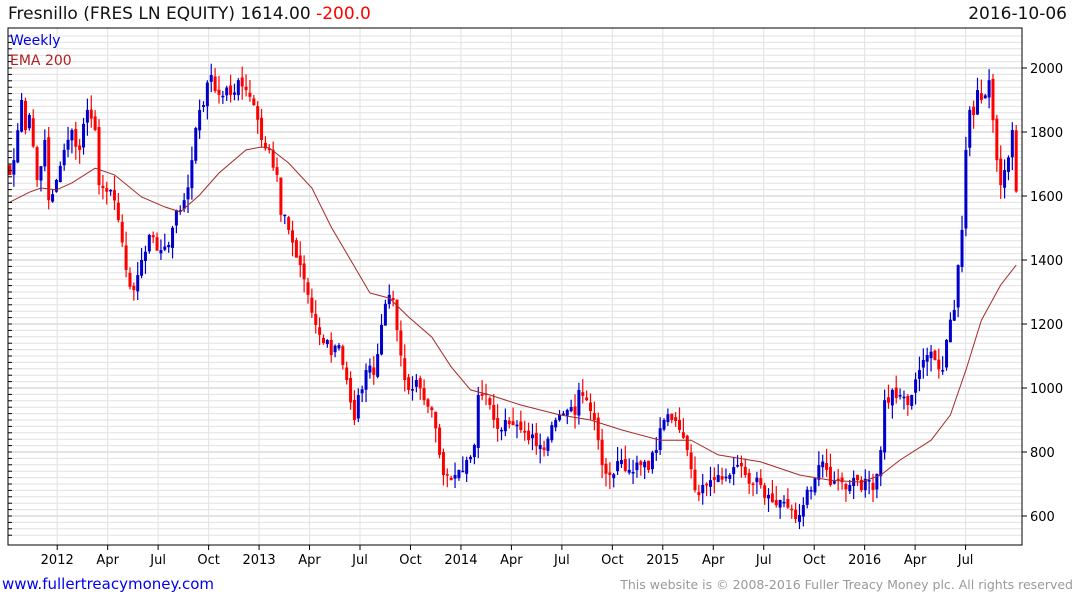 This screenshot has width=1075, height=600. What do you see at coordinates (662, 560) in the screenshot?
I see `x-tick-label: 2015` at bounding box center [662, 560].